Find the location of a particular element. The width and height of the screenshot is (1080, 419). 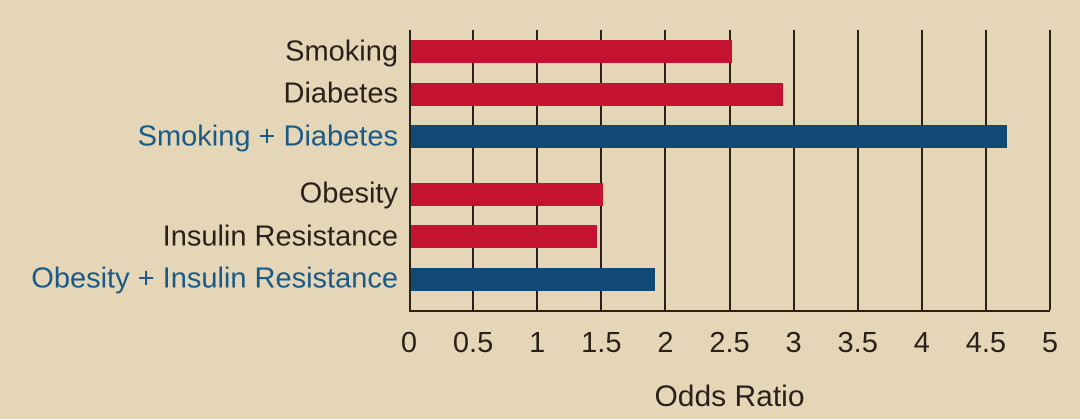

category-label-smoking: Smoking is located at coordinates (341, 51).